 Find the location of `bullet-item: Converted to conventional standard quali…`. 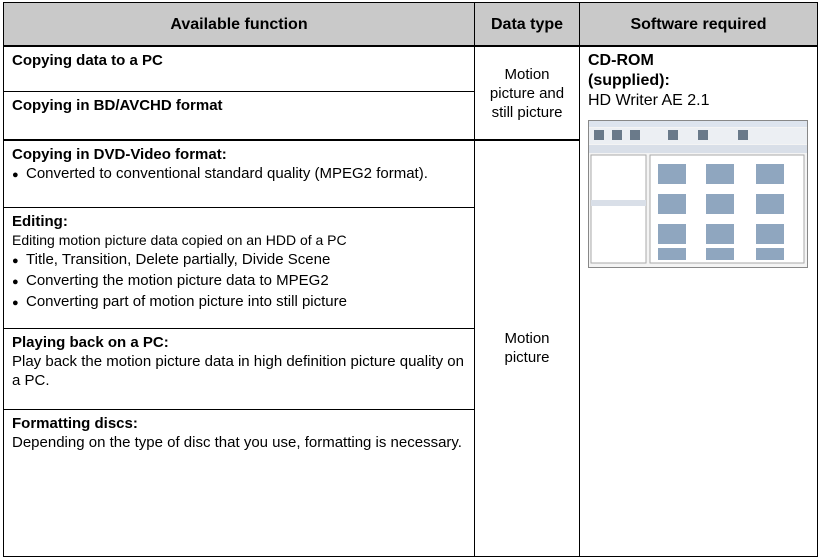

bullet-item: Converted to conventional standard quali… is located at coordinates (239, 174).